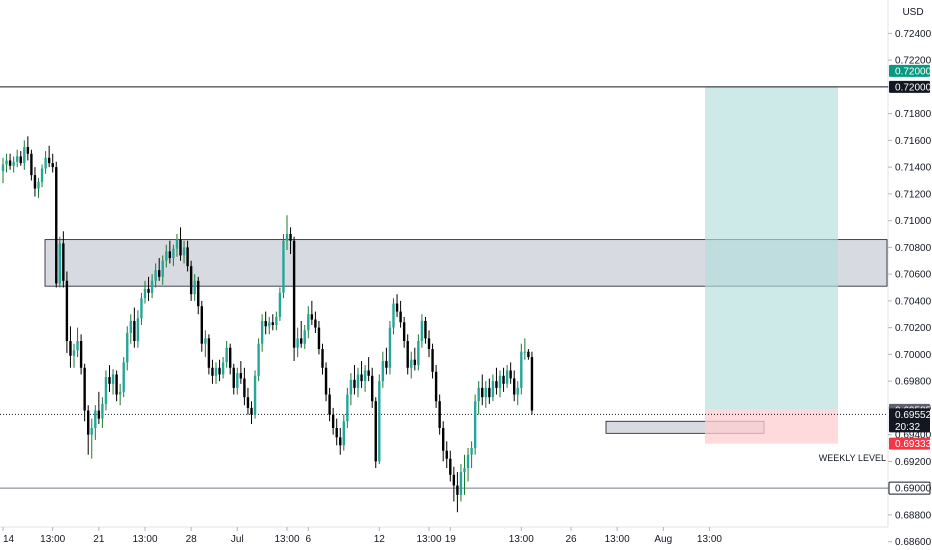 The image size is (932, 550). I want to click on loss-area, so click(771, 426).